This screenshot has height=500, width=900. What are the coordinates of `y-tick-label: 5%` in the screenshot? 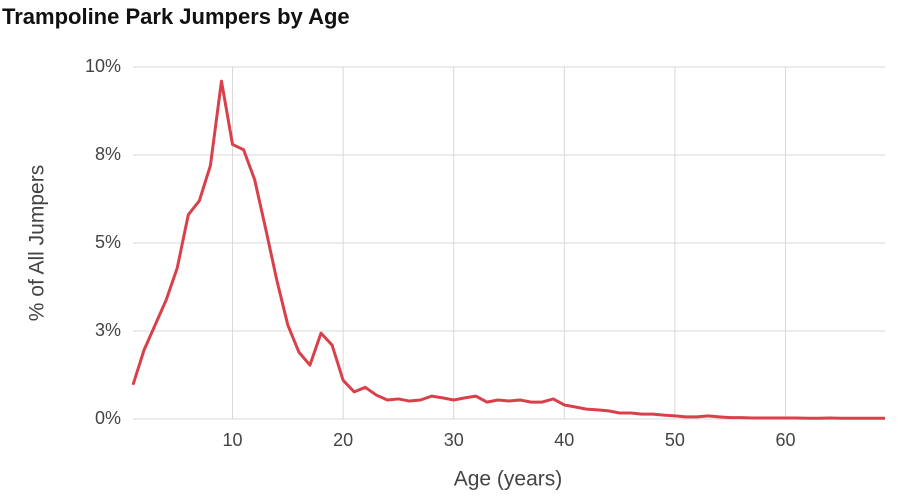 It's located at (108, 242).